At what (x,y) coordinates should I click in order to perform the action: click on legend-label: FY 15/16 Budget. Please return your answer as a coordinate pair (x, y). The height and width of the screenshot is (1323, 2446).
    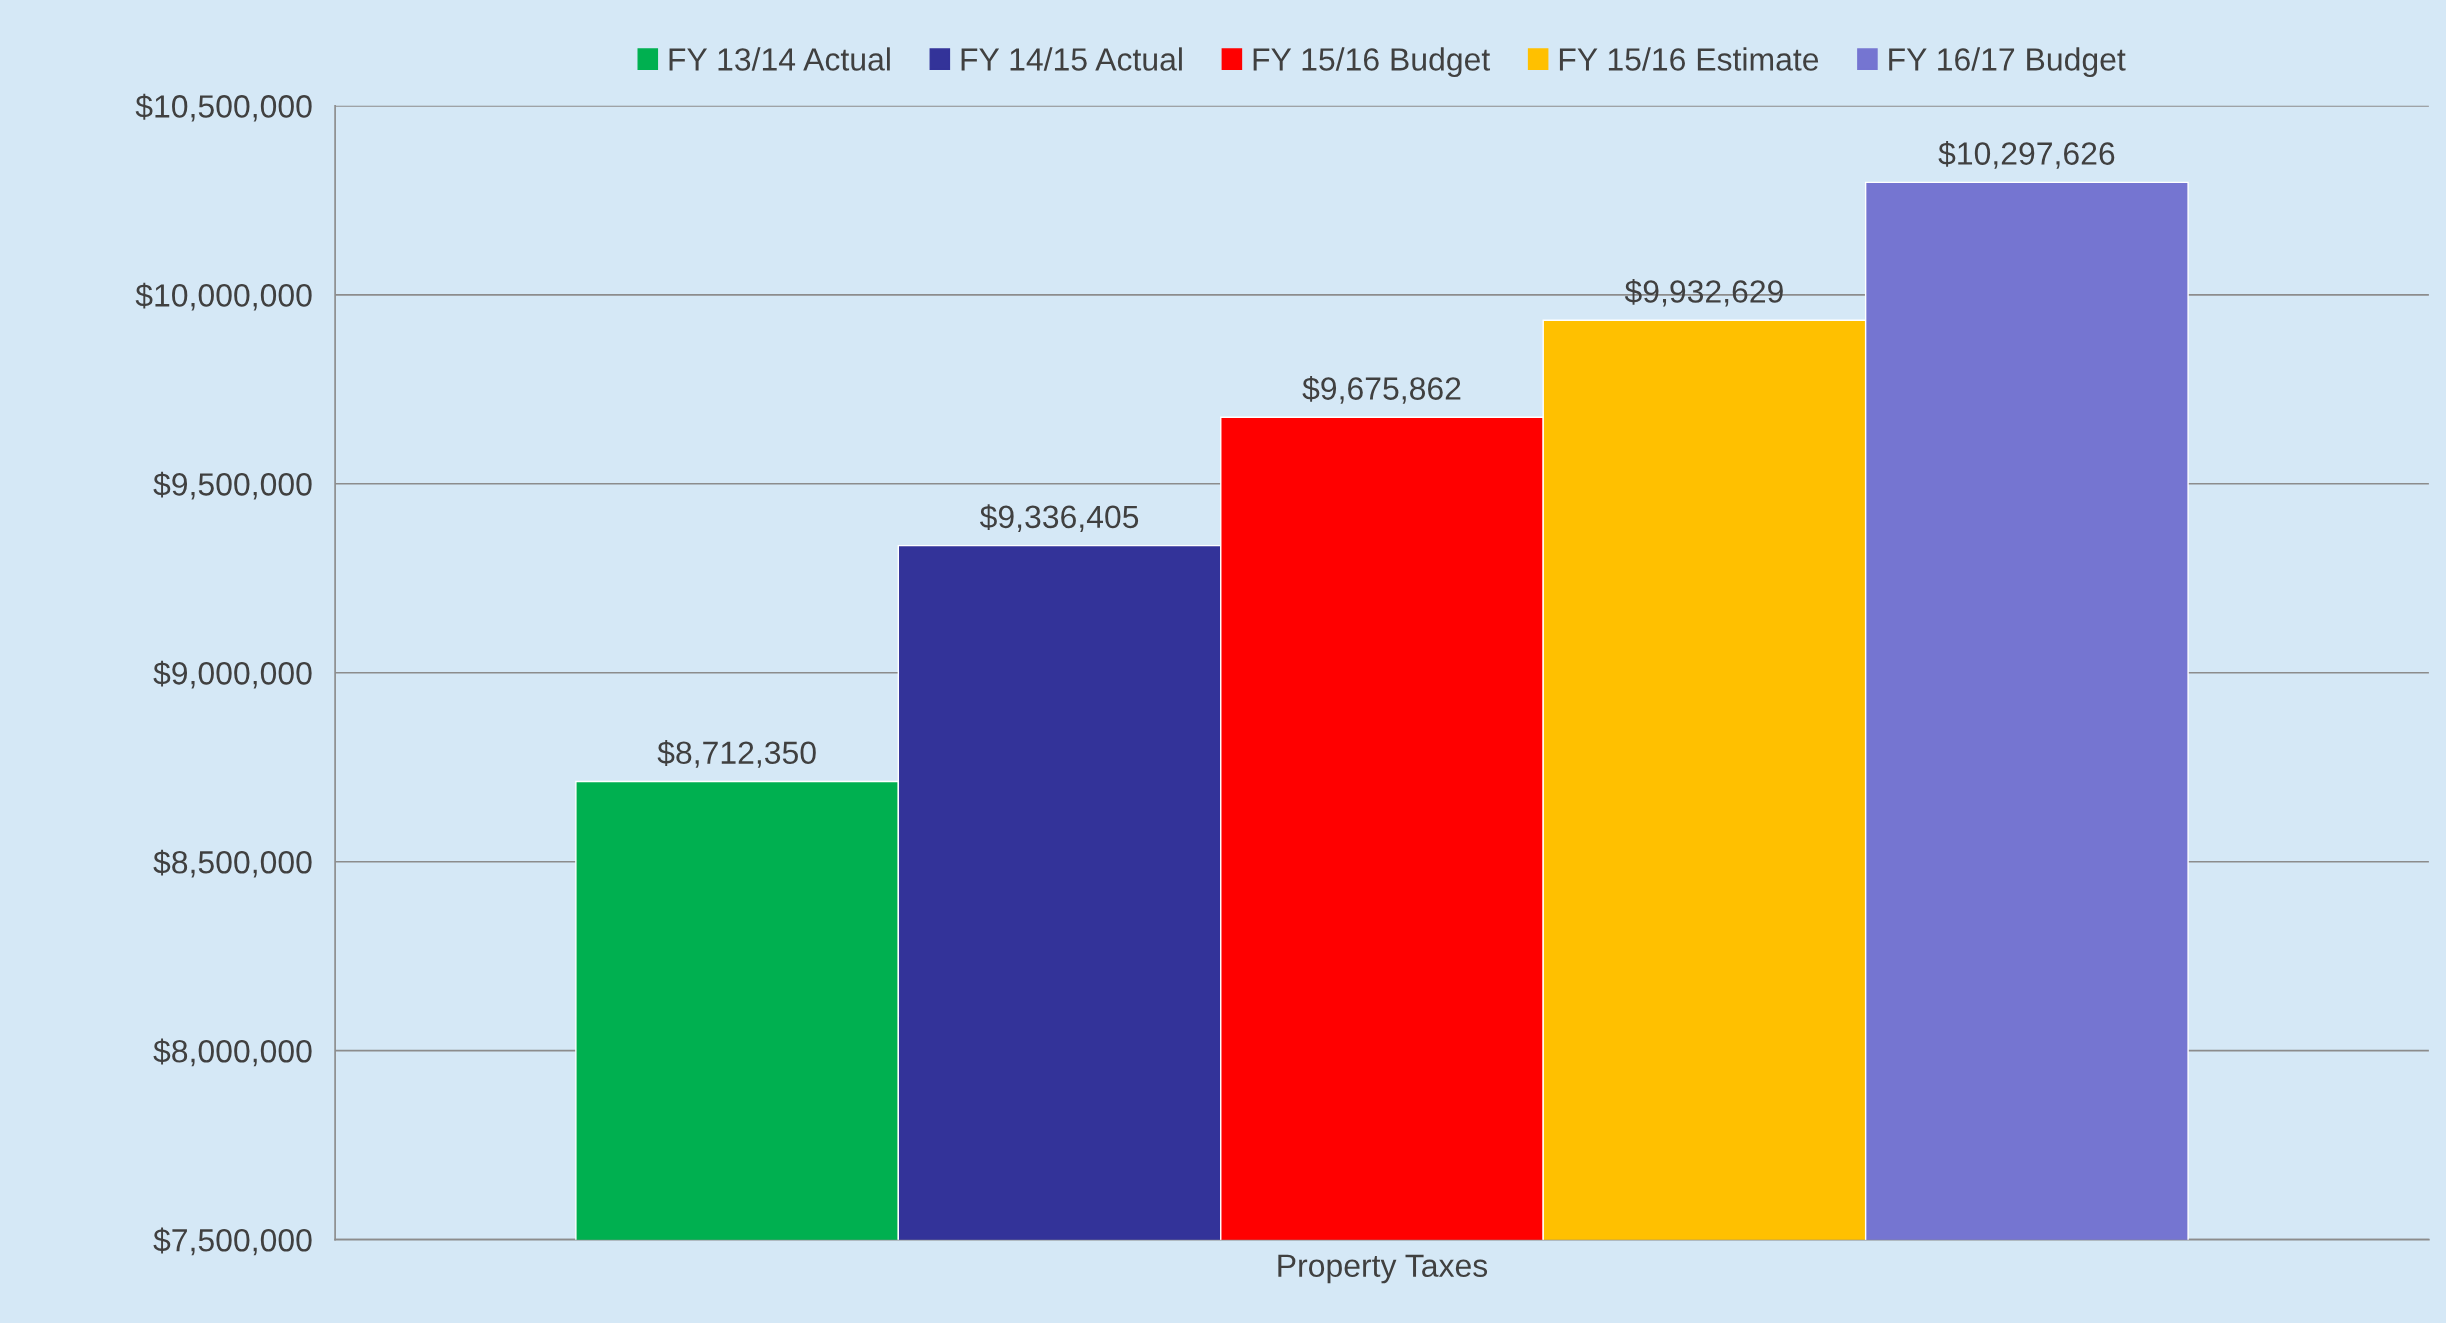
    Looking at the image, I should click on (1372, 62).